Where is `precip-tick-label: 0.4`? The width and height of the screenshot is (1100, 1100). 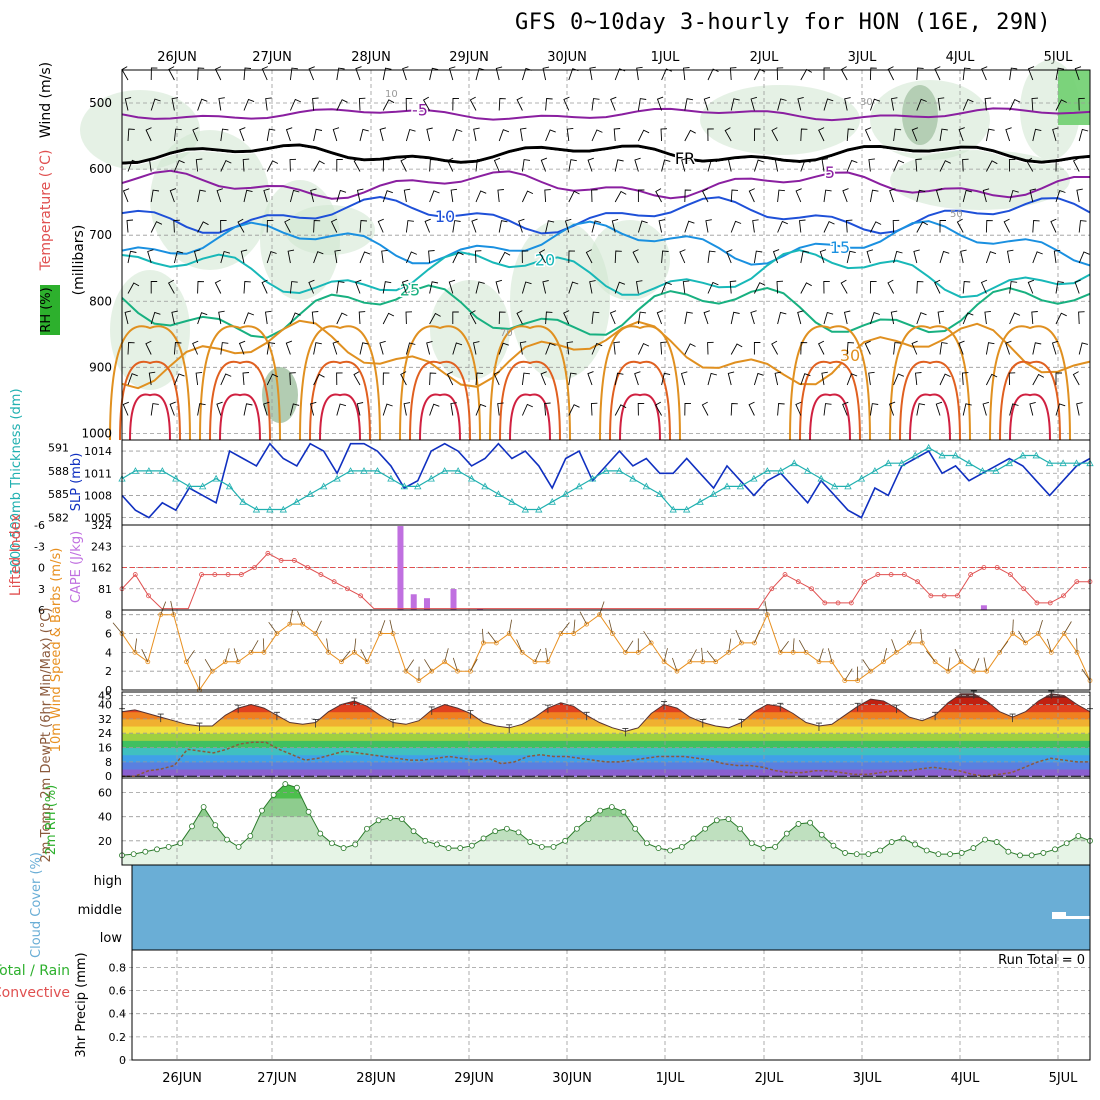 precip-tick-label: 0.4 is located at coordinates (118, 1014).